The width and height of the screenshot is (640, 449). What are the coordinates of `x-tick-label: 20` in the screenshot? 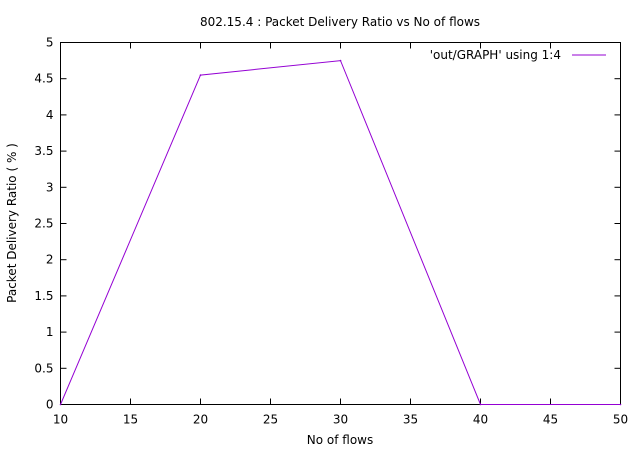 It's located at (200, 420).